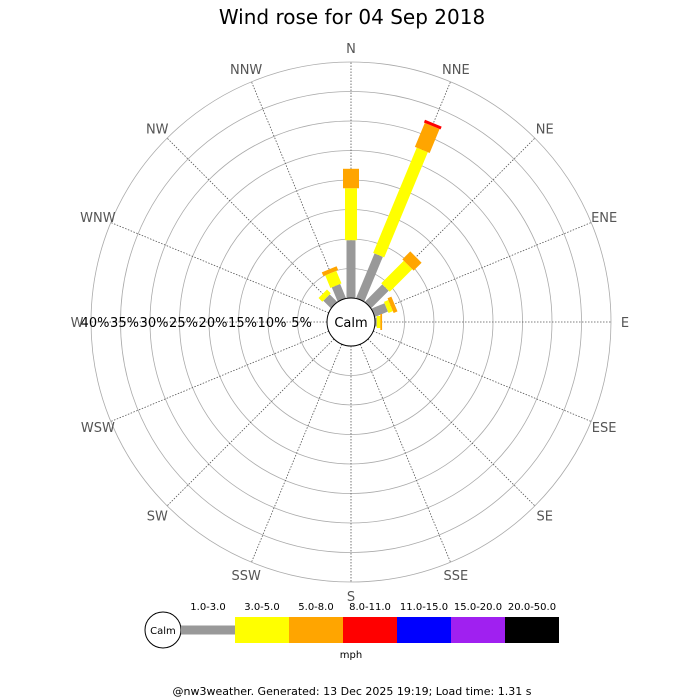 This screenshot has width=700, height=700. What do you see at coordinates (183, 323) in the screenshot?
I see `ring-label: 25%` at bounding box center [183, 323].